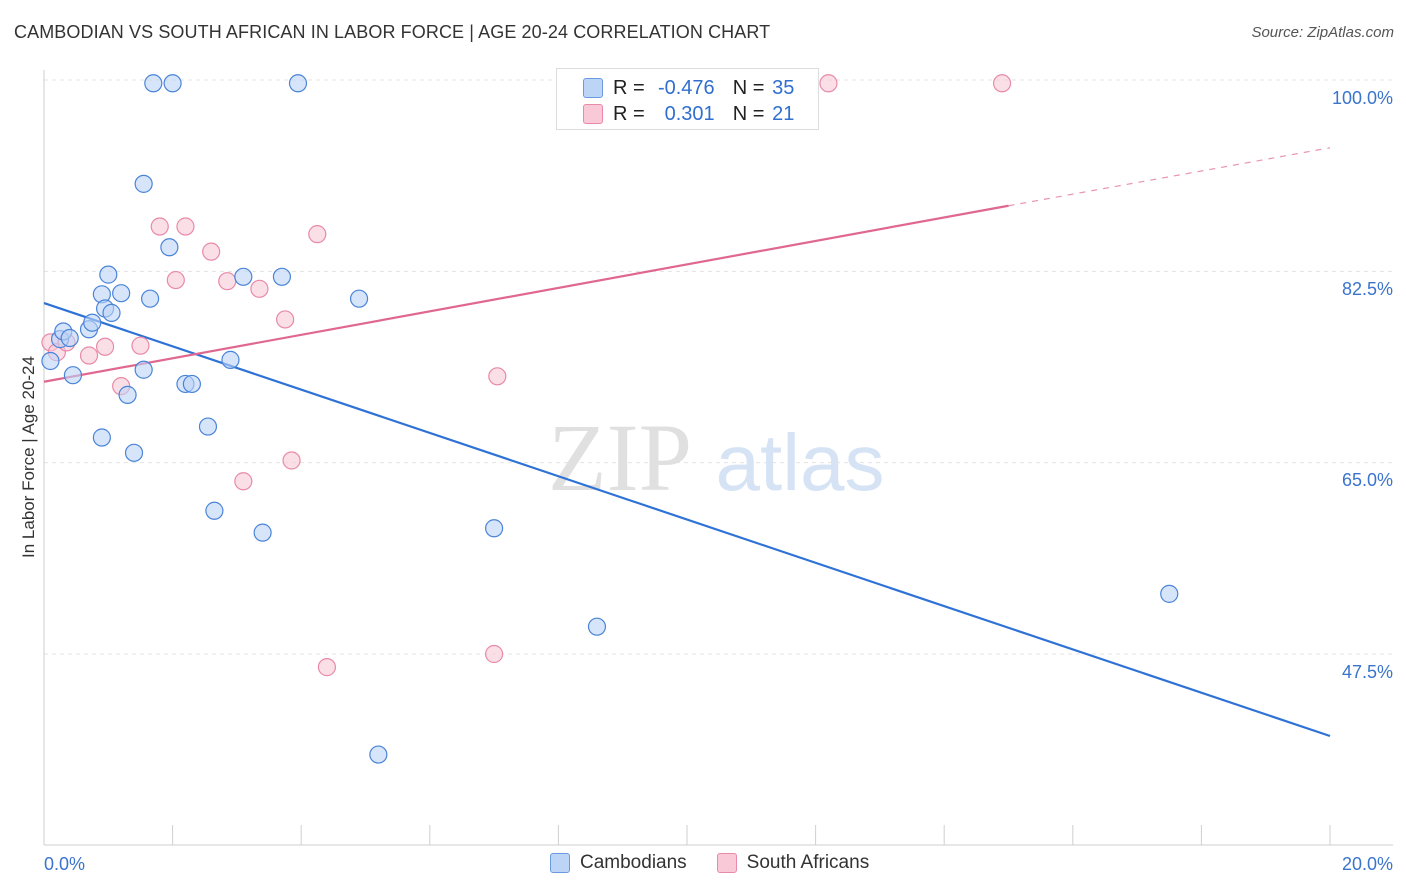 This screenshot has height=892, width=1406. I want to click on legend-item-cambodians: Cambodians, so click(618, 863).